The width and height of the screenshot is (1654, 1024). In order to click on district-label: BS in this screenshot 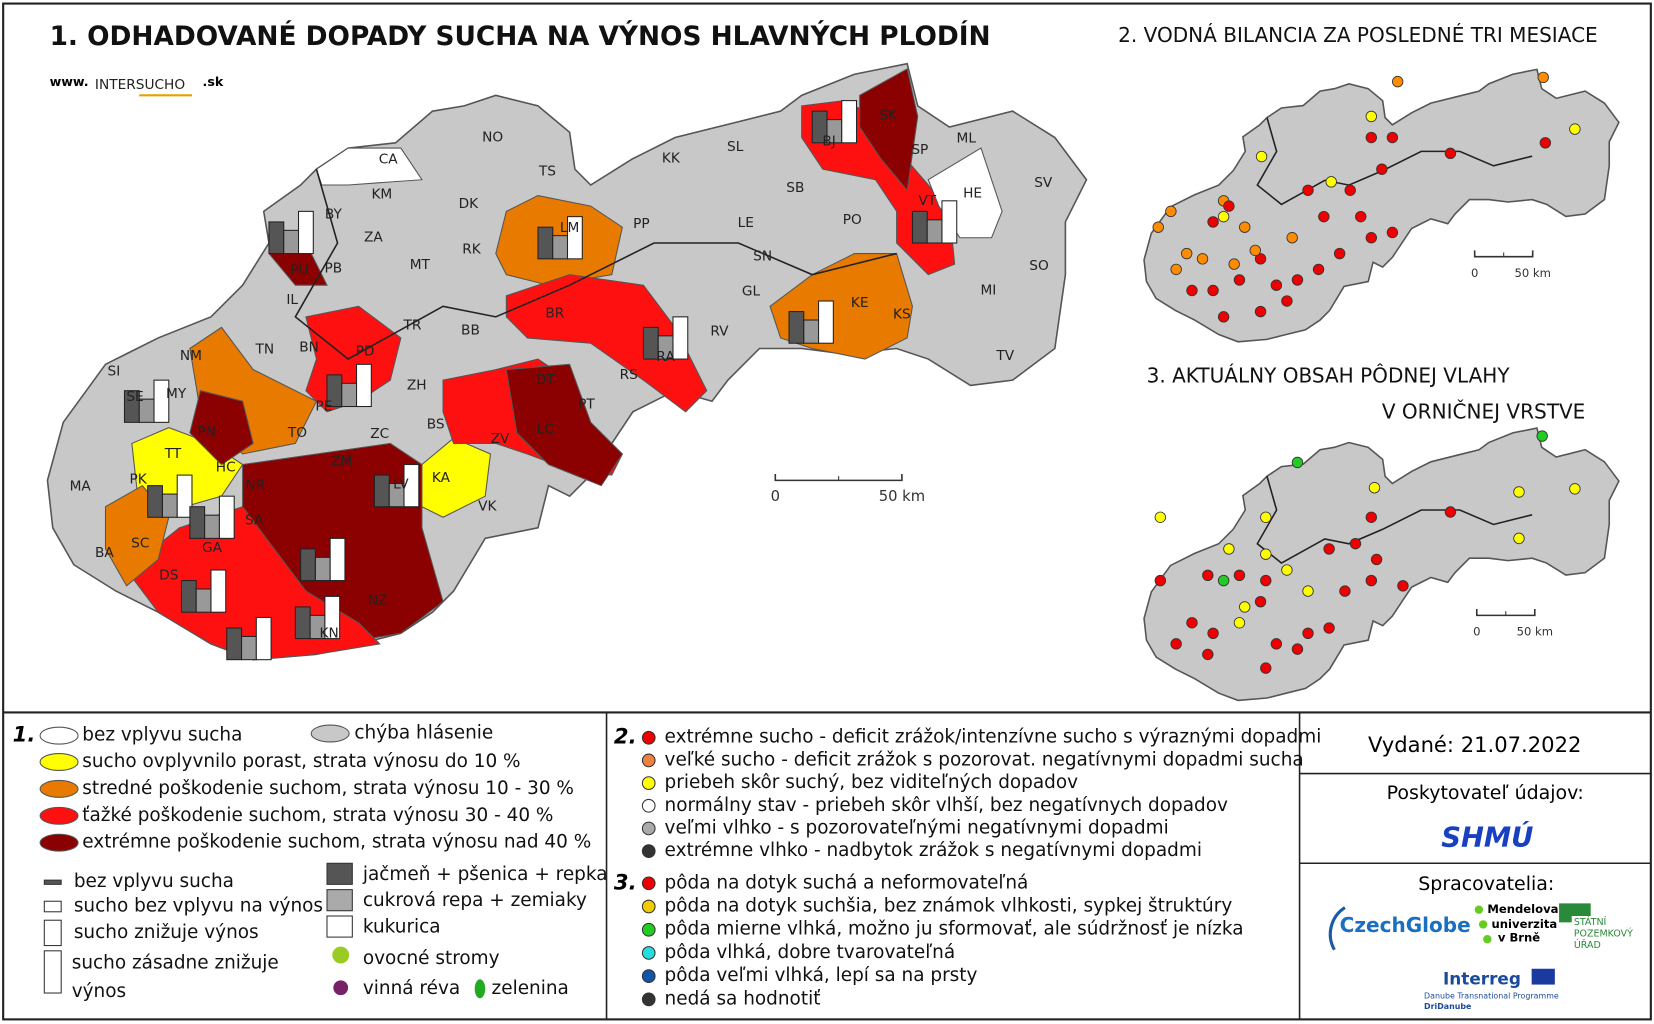, I will do `click(436, 424)`.